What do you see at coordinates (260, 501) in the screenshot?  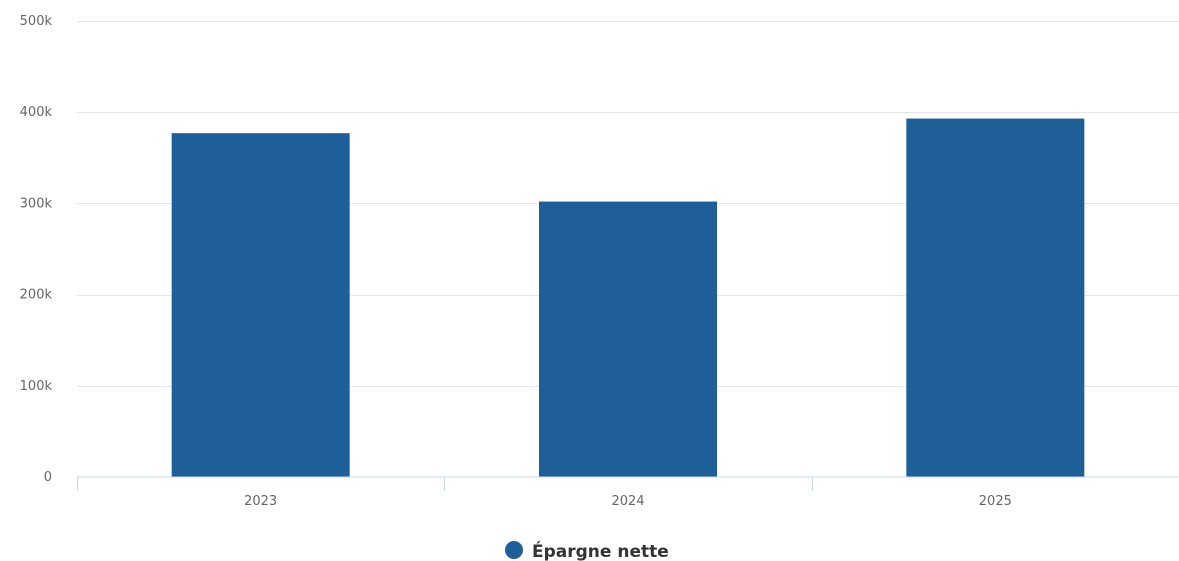 I see `x-tick-label: 2023` at bounding box center [260, 501].